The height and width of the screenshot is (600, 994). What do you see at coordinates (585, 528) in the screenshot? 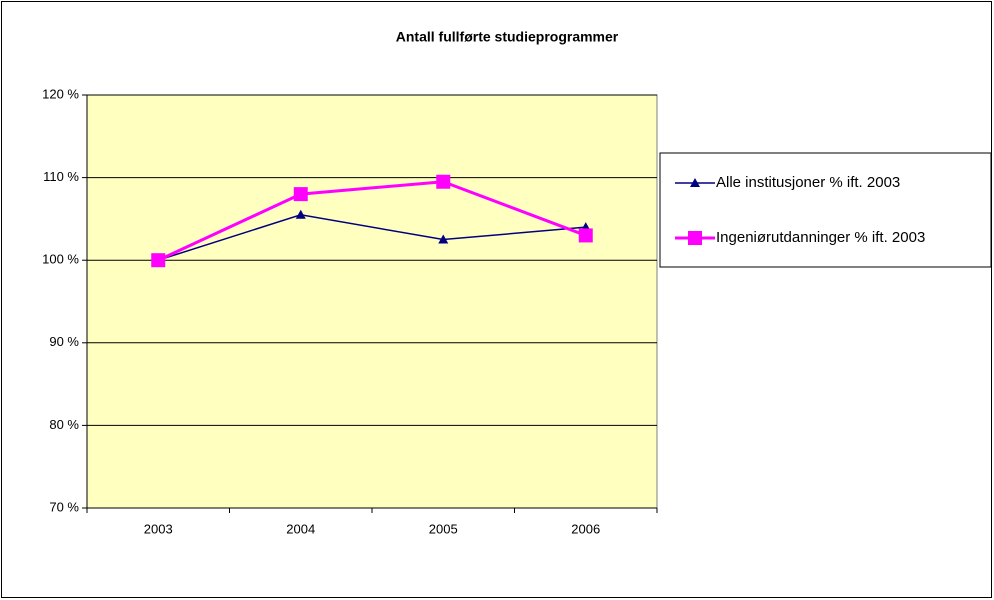
I see `x-tick-label: 2006` at bounding box center [585, 528].